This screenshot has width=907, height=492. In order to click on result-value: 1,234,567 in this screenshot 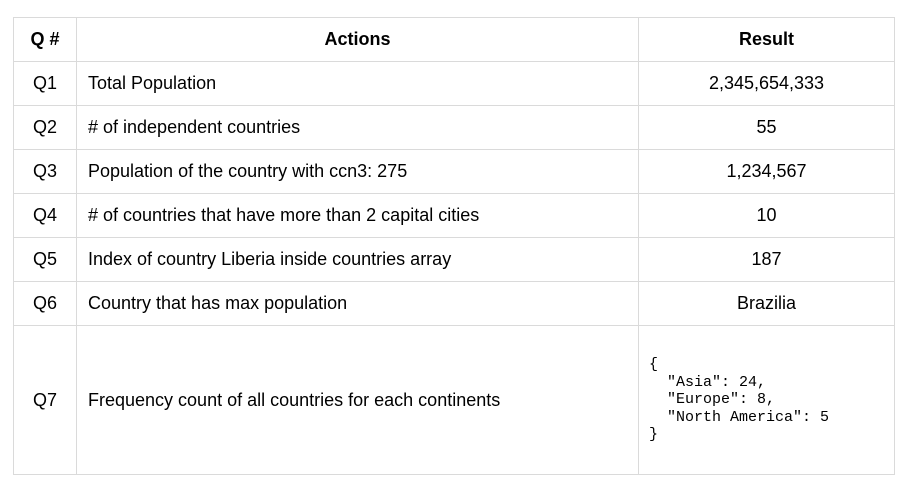, I will do `click(766, 171)`.